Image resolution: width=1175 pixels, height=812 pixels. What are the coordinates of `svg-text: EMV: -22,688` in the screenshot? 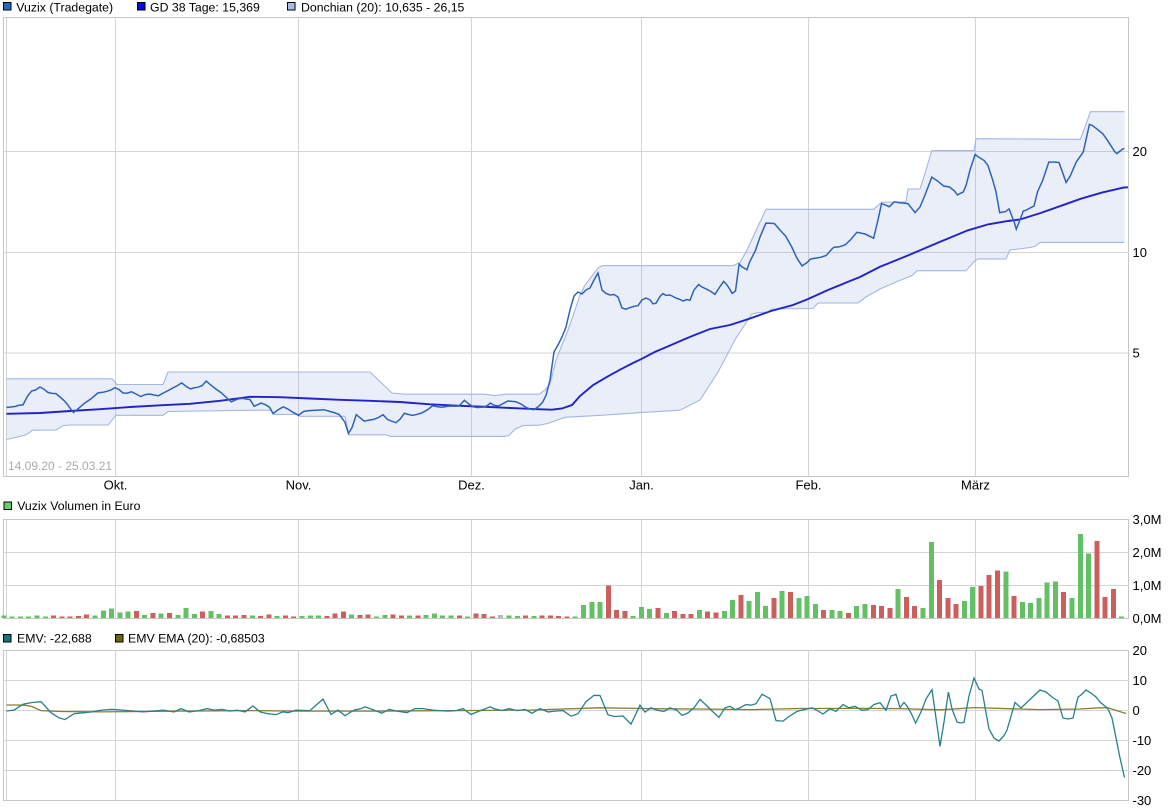 It's located at (54, 638).